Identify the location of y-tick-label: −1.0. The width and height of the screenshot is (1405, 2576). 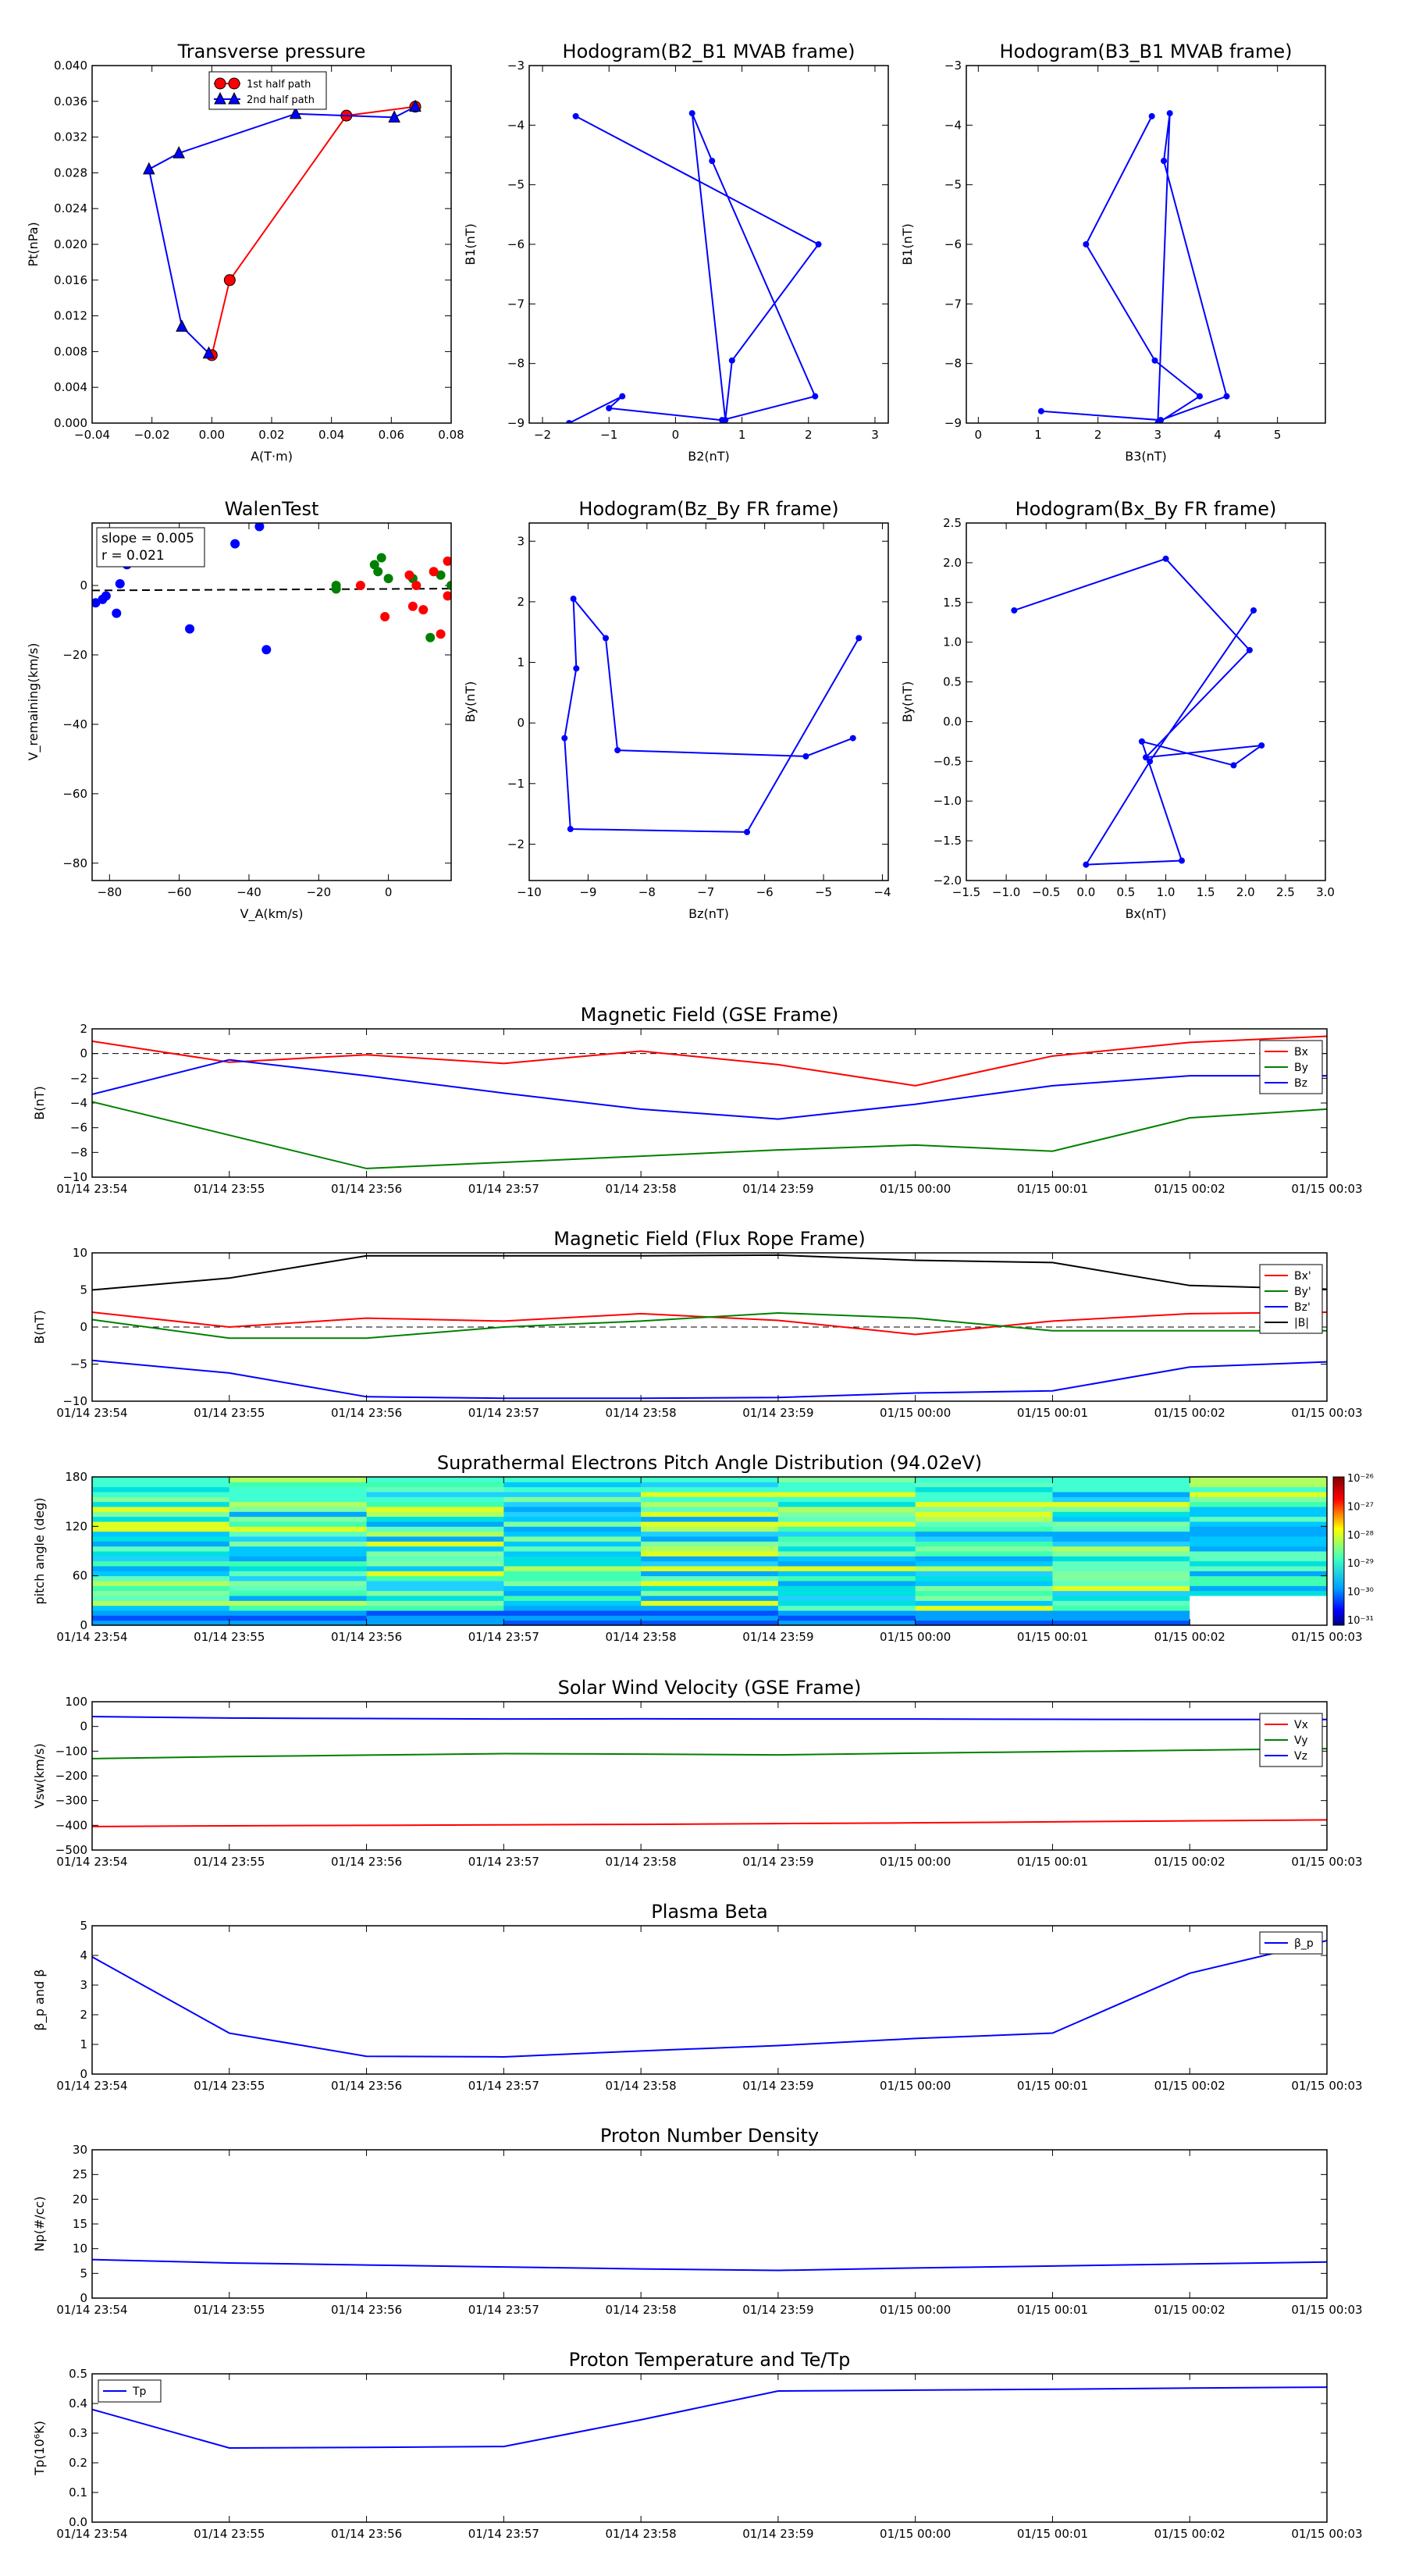
(948, 801).